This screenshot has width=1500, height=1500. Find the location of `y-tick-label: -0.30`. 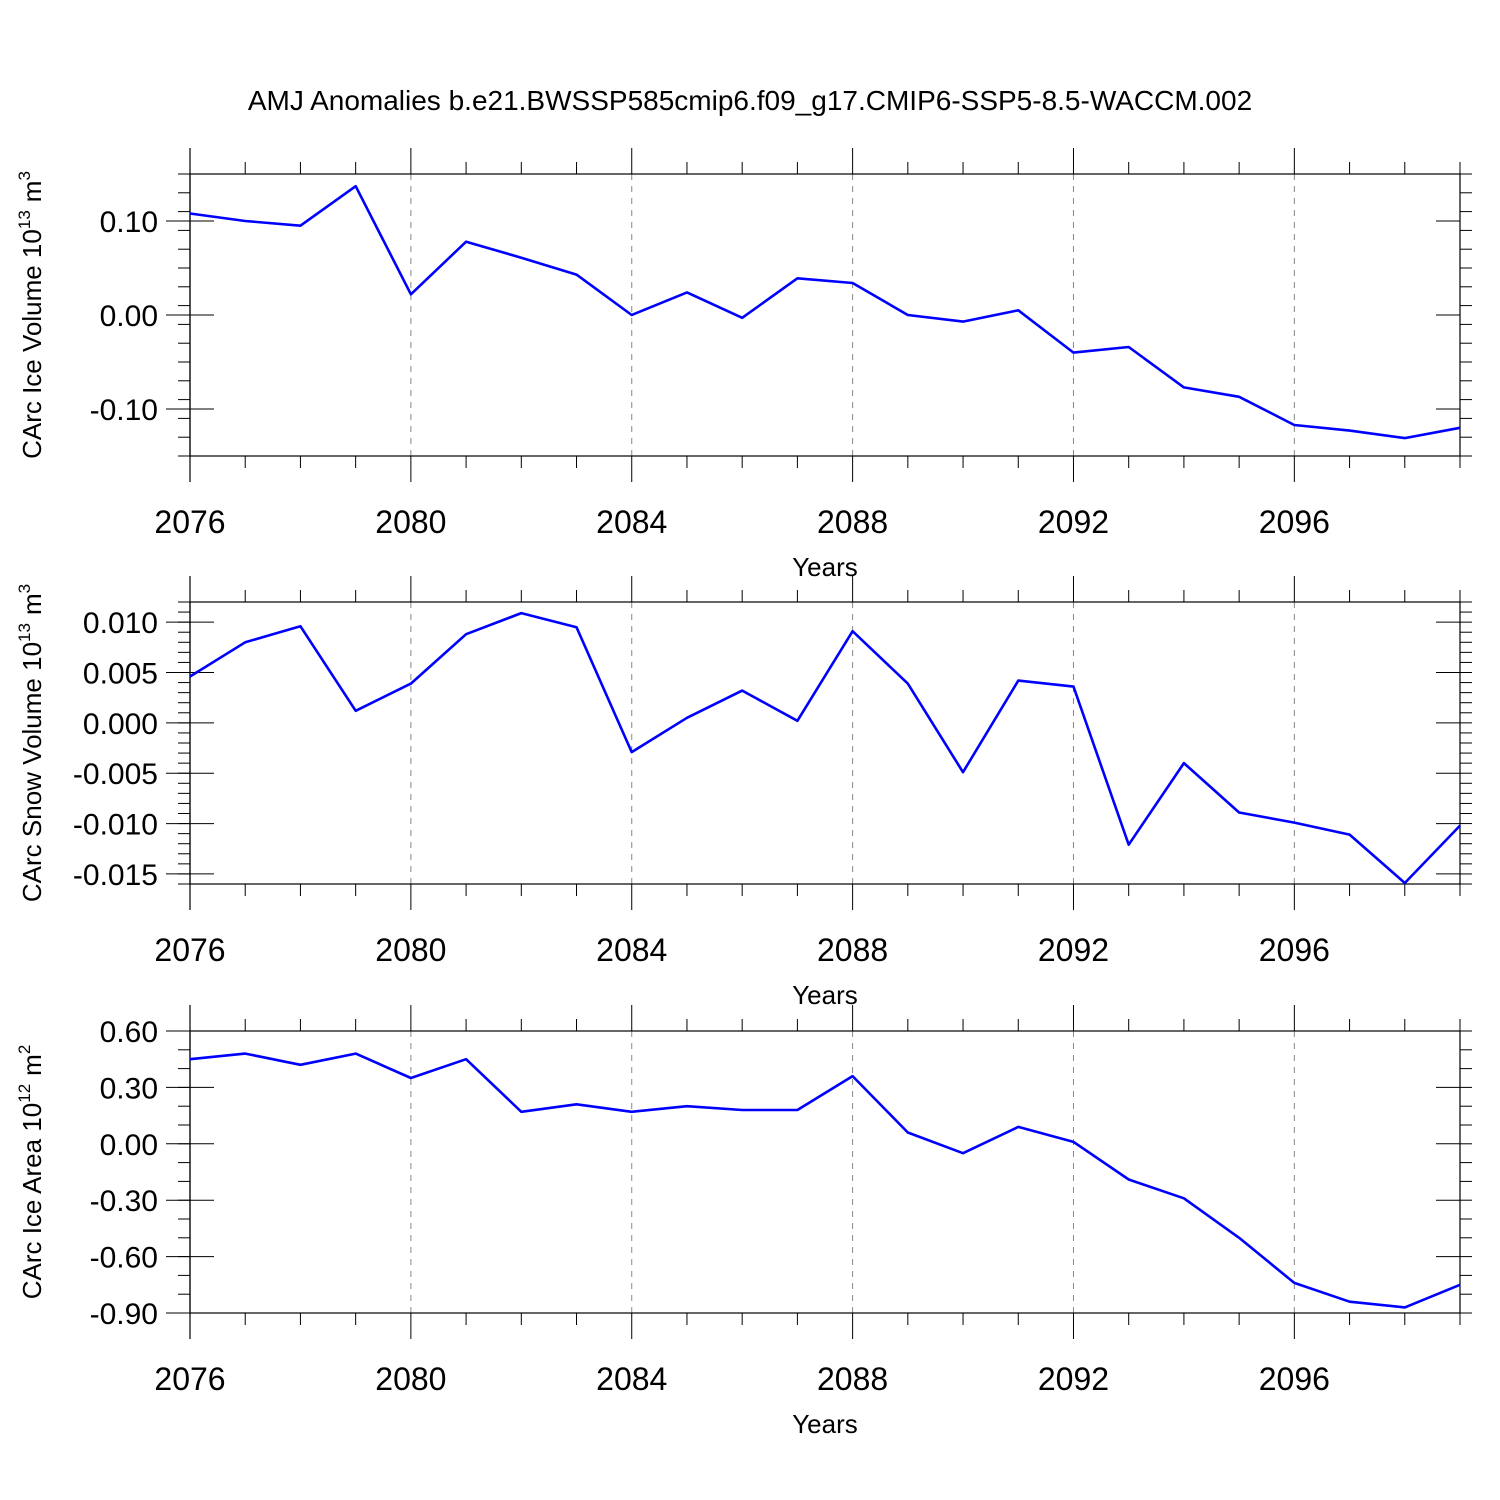

y-tick-label: -0.30 is located at coordinates (124, 1201).